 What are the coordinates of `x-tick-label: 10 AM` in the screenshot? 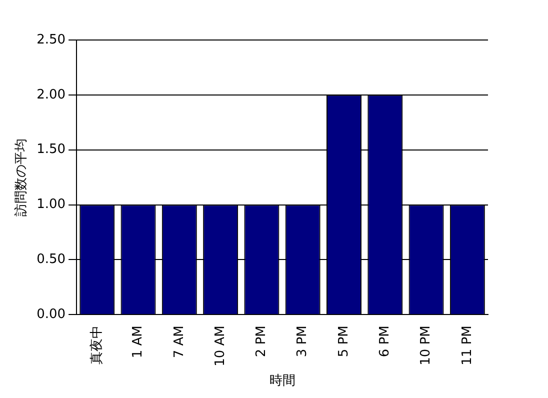 It's located at (220, 346).